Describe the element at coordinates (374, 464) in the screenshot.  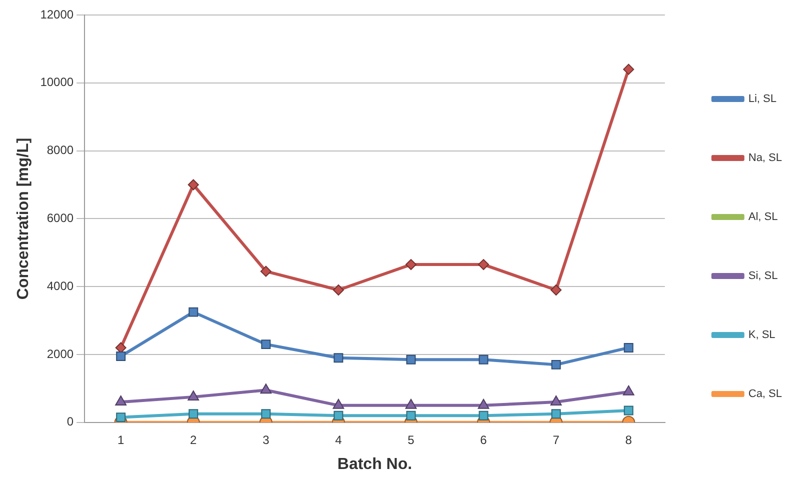
I see `x-axis-title: Batch No.` at that location.